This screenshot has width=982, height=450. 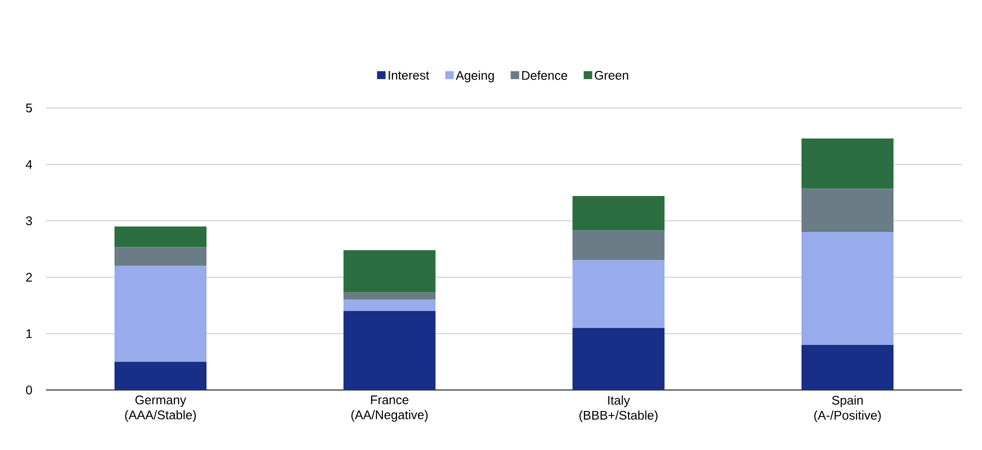 I want to click on legend-label: Interest, so click(x=409, y=75).